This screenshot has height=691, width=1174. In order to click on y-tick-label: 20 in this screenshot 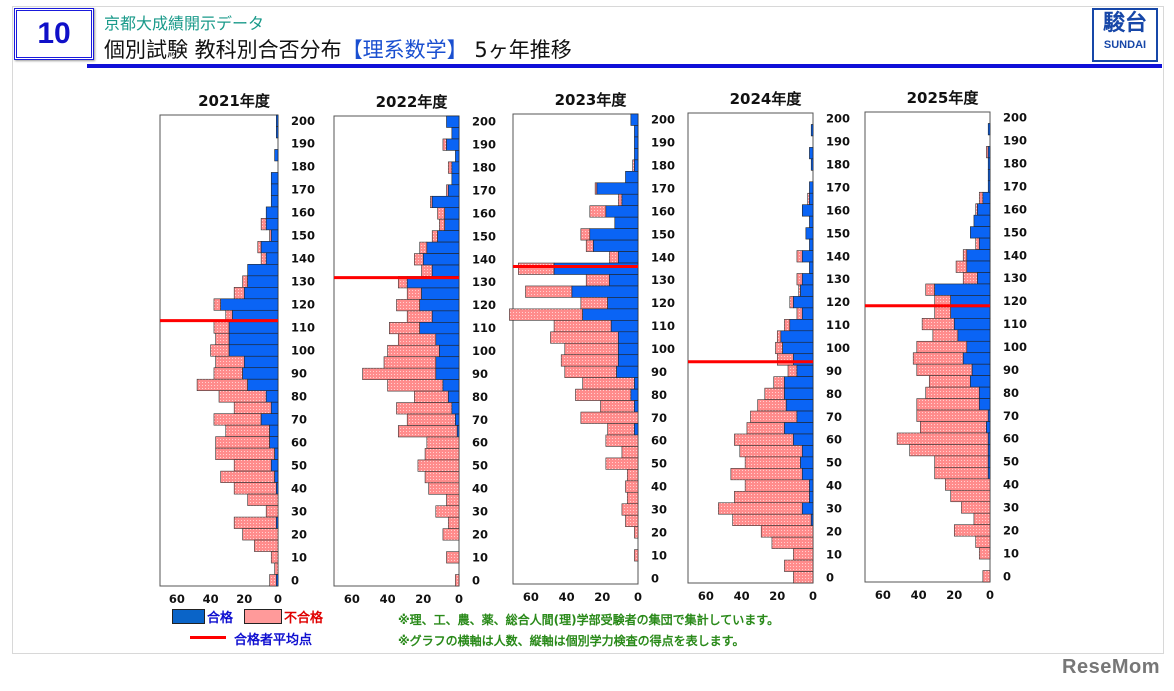, I will do `click(299, 534)`.